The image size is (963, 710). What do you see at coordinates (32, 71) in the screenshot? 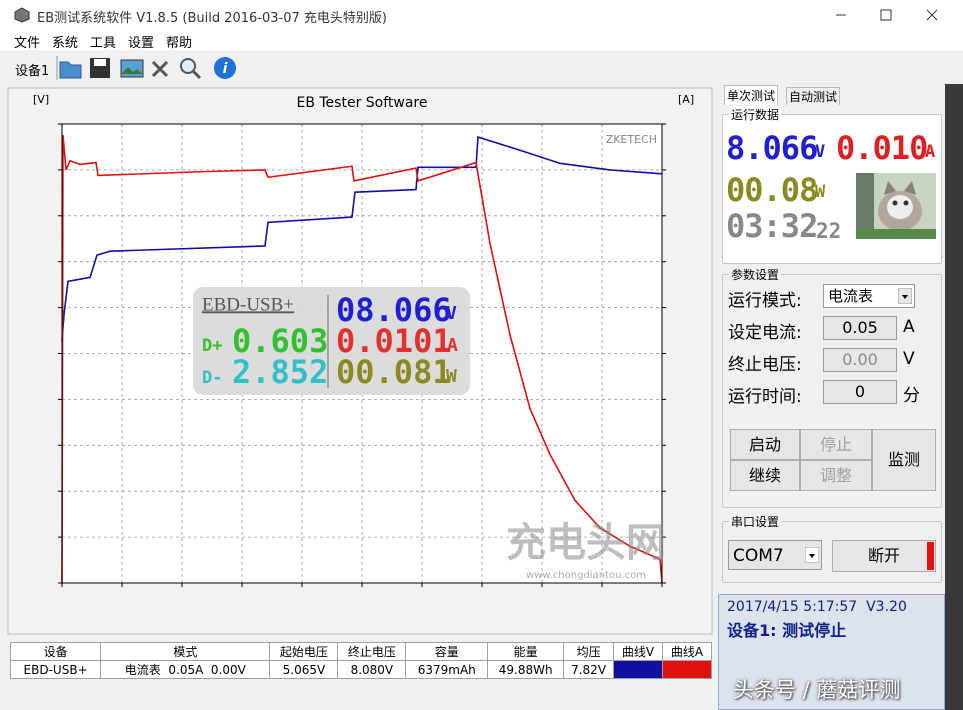
I see `device-label: 设备1` at bounding box center [32, 71].